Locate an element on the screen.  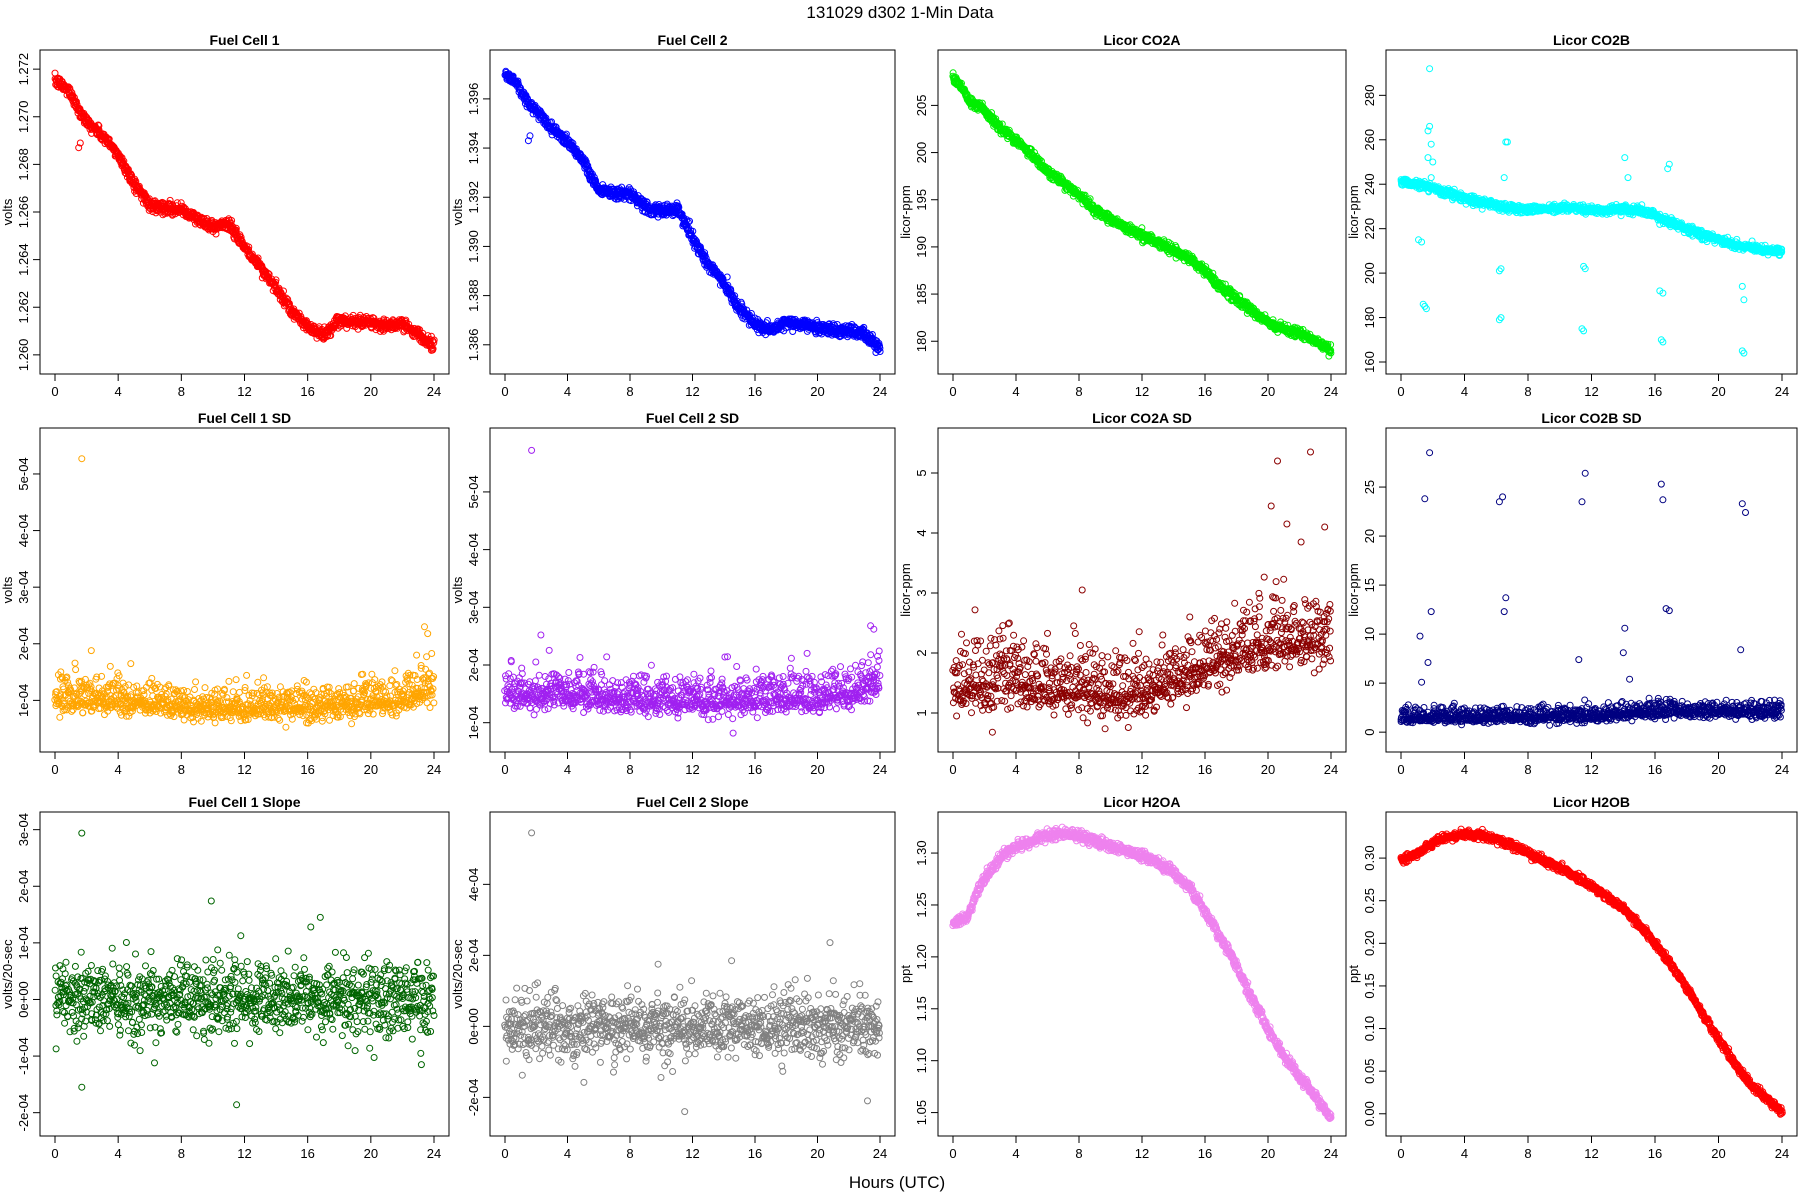
y-tick-label: 280 is located at coordinates (1369, 95).